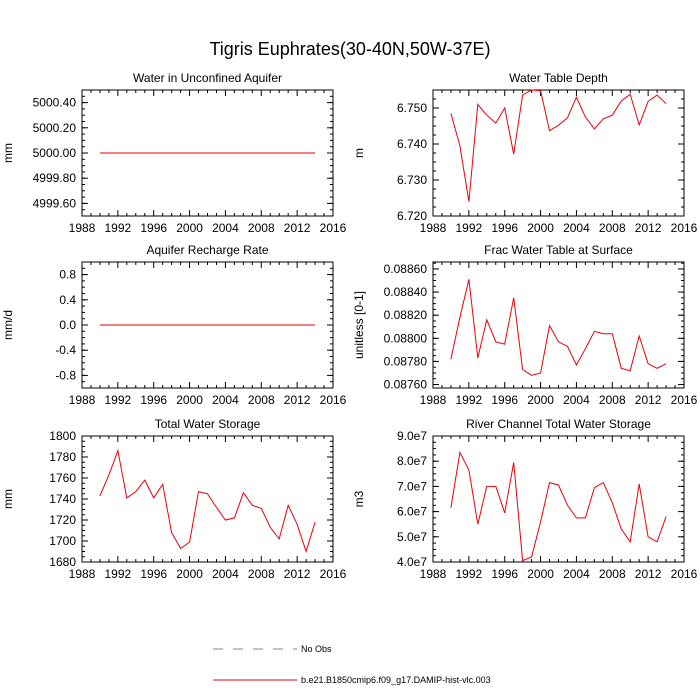 The image size is (700, 700). What do you see at coordinates (558, 424) in the screenshot?
I see `panel-title: River Channel Total Water Storage` at bounding box center [558, 424].